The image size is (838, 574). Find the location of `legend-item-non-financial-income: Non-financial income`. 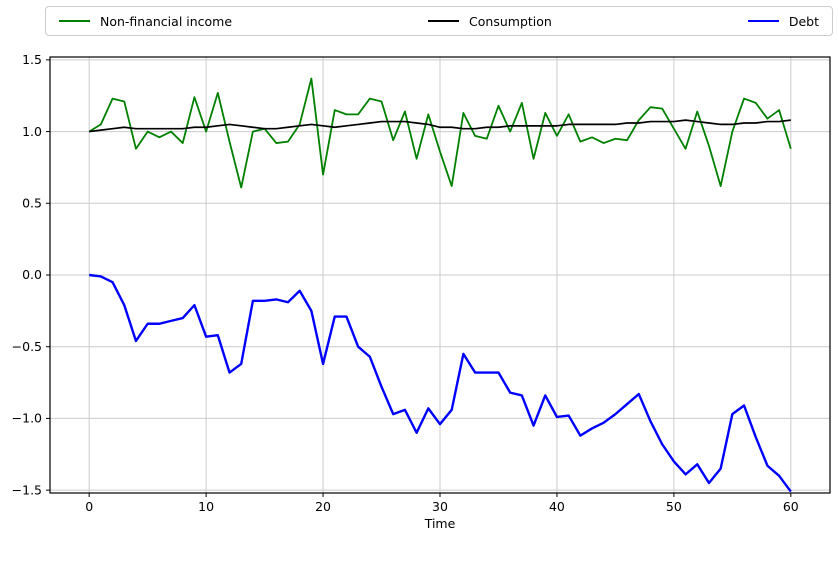

legend-item-non-financial-income: Non-financial income is located at coordinates (145, 21).